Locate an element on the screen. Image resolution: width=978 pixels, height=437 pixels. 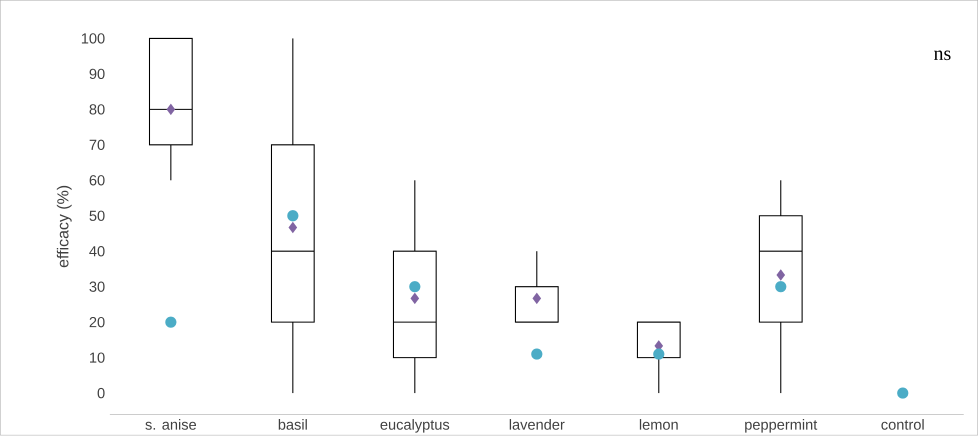
y-tick-label: 10 is located at coordinates (97, 357).